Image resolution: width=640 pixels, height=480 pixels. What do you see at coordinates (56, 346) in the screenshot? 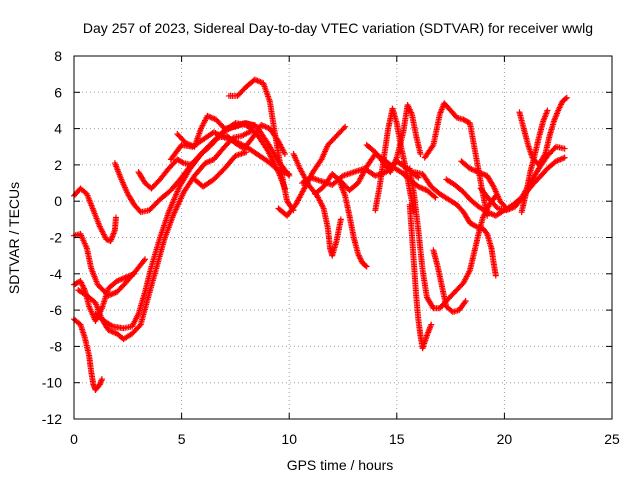
I see `y-tick-label: -8` at bounding box center [56, 346].